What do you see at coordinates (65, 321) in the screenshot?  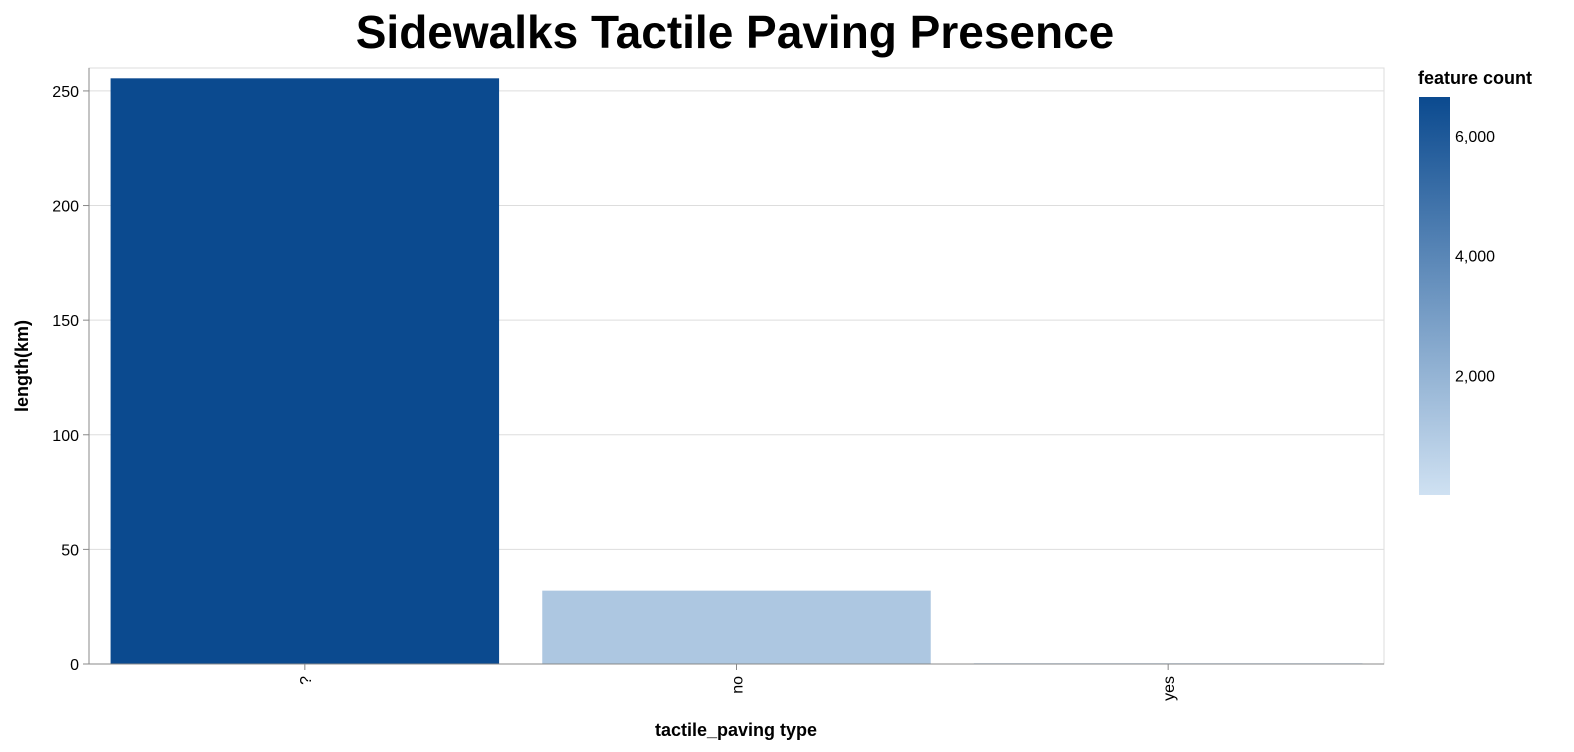 I see `y-tick-label: 150` at bounding box center [65, 321].